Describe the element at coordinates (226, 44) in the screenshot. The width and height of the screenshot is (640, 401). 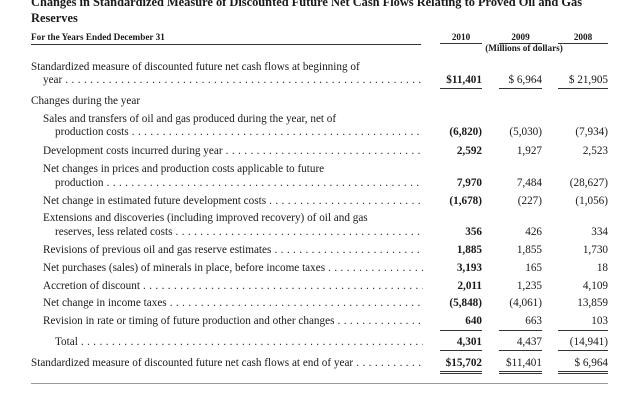
I see `header-rule` at that location.